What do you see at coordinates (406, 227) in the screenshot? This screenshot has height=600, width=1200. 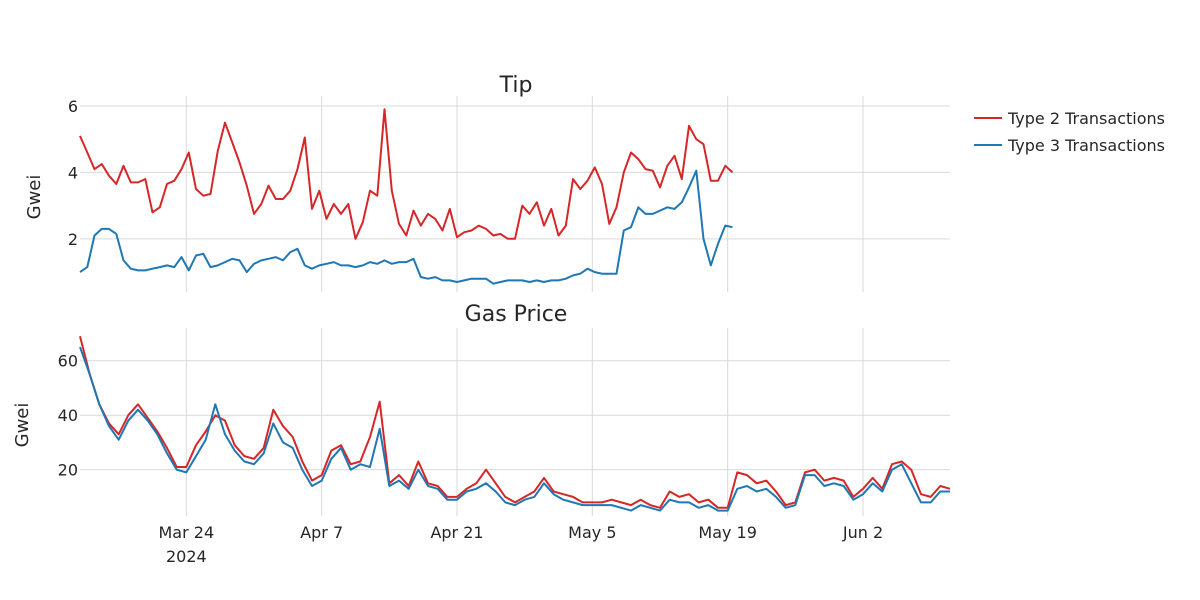 I see `tip-series-type3-line` at bounding box center [406, 227].